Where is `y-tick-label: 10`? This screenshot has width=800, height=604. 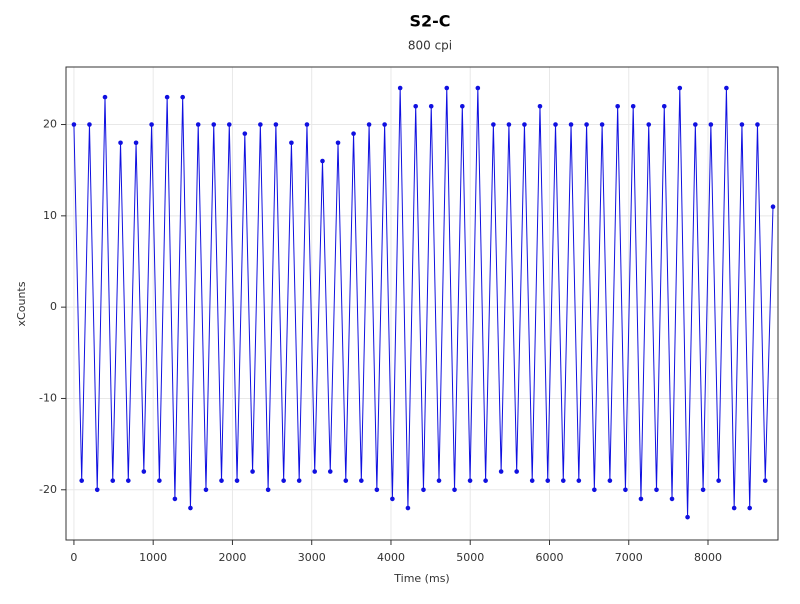 y-tick-label: 10 is located at coordinates (50, 215).